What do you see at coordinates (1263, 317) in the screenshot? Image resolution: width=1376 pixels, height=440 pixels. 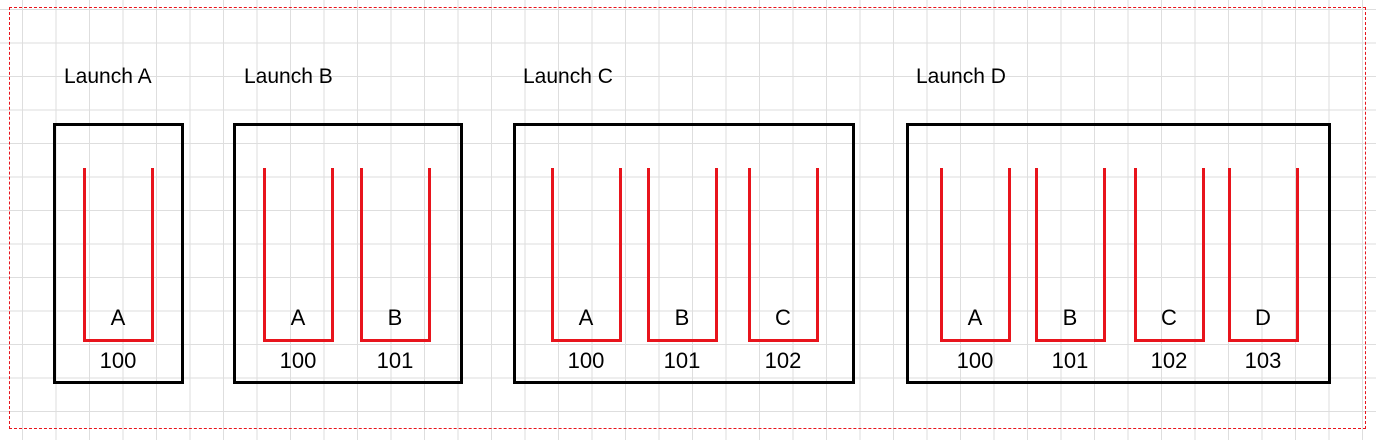 I see `slot-letter: D` at bounding box center [1263, 317].